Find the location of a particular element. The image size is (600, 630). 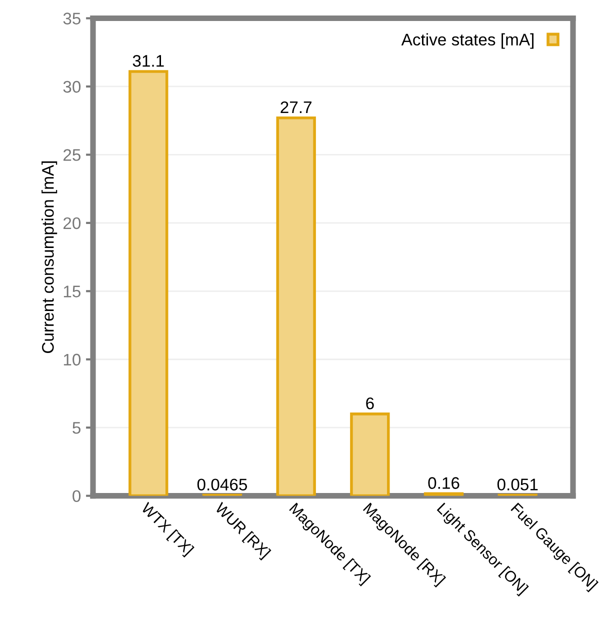

y-tick-label: 10 is located at coordinates (72, 360).